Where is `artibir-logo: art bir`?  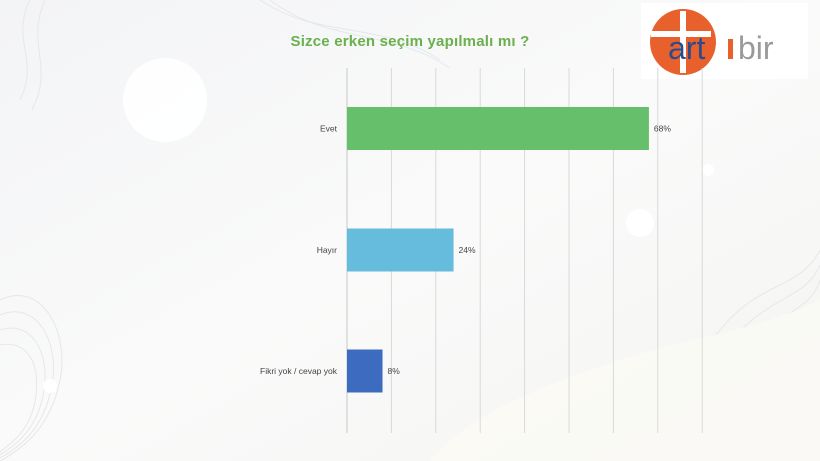 artibir-logo: art bir is located at coordinates (724, 41).